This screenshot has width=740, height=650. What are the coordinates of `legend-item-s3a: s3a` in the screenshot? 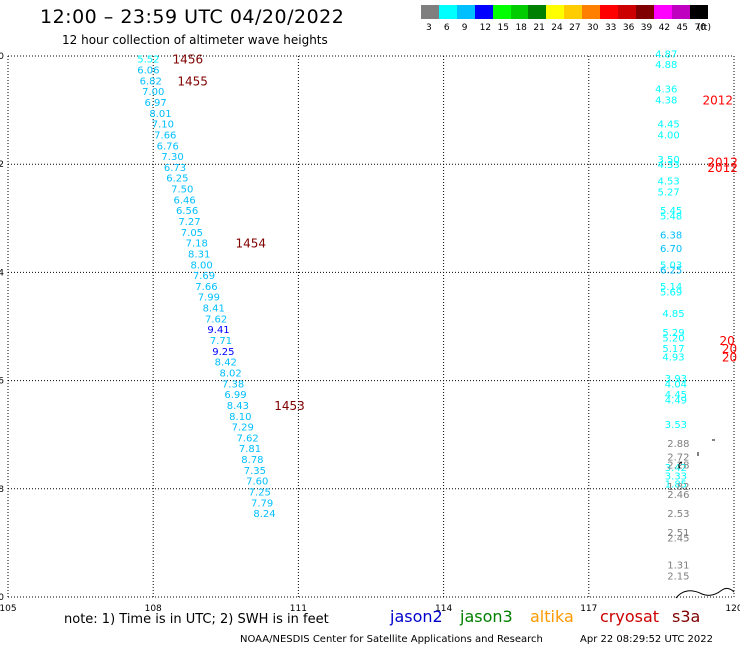 It's located at (686, 616).